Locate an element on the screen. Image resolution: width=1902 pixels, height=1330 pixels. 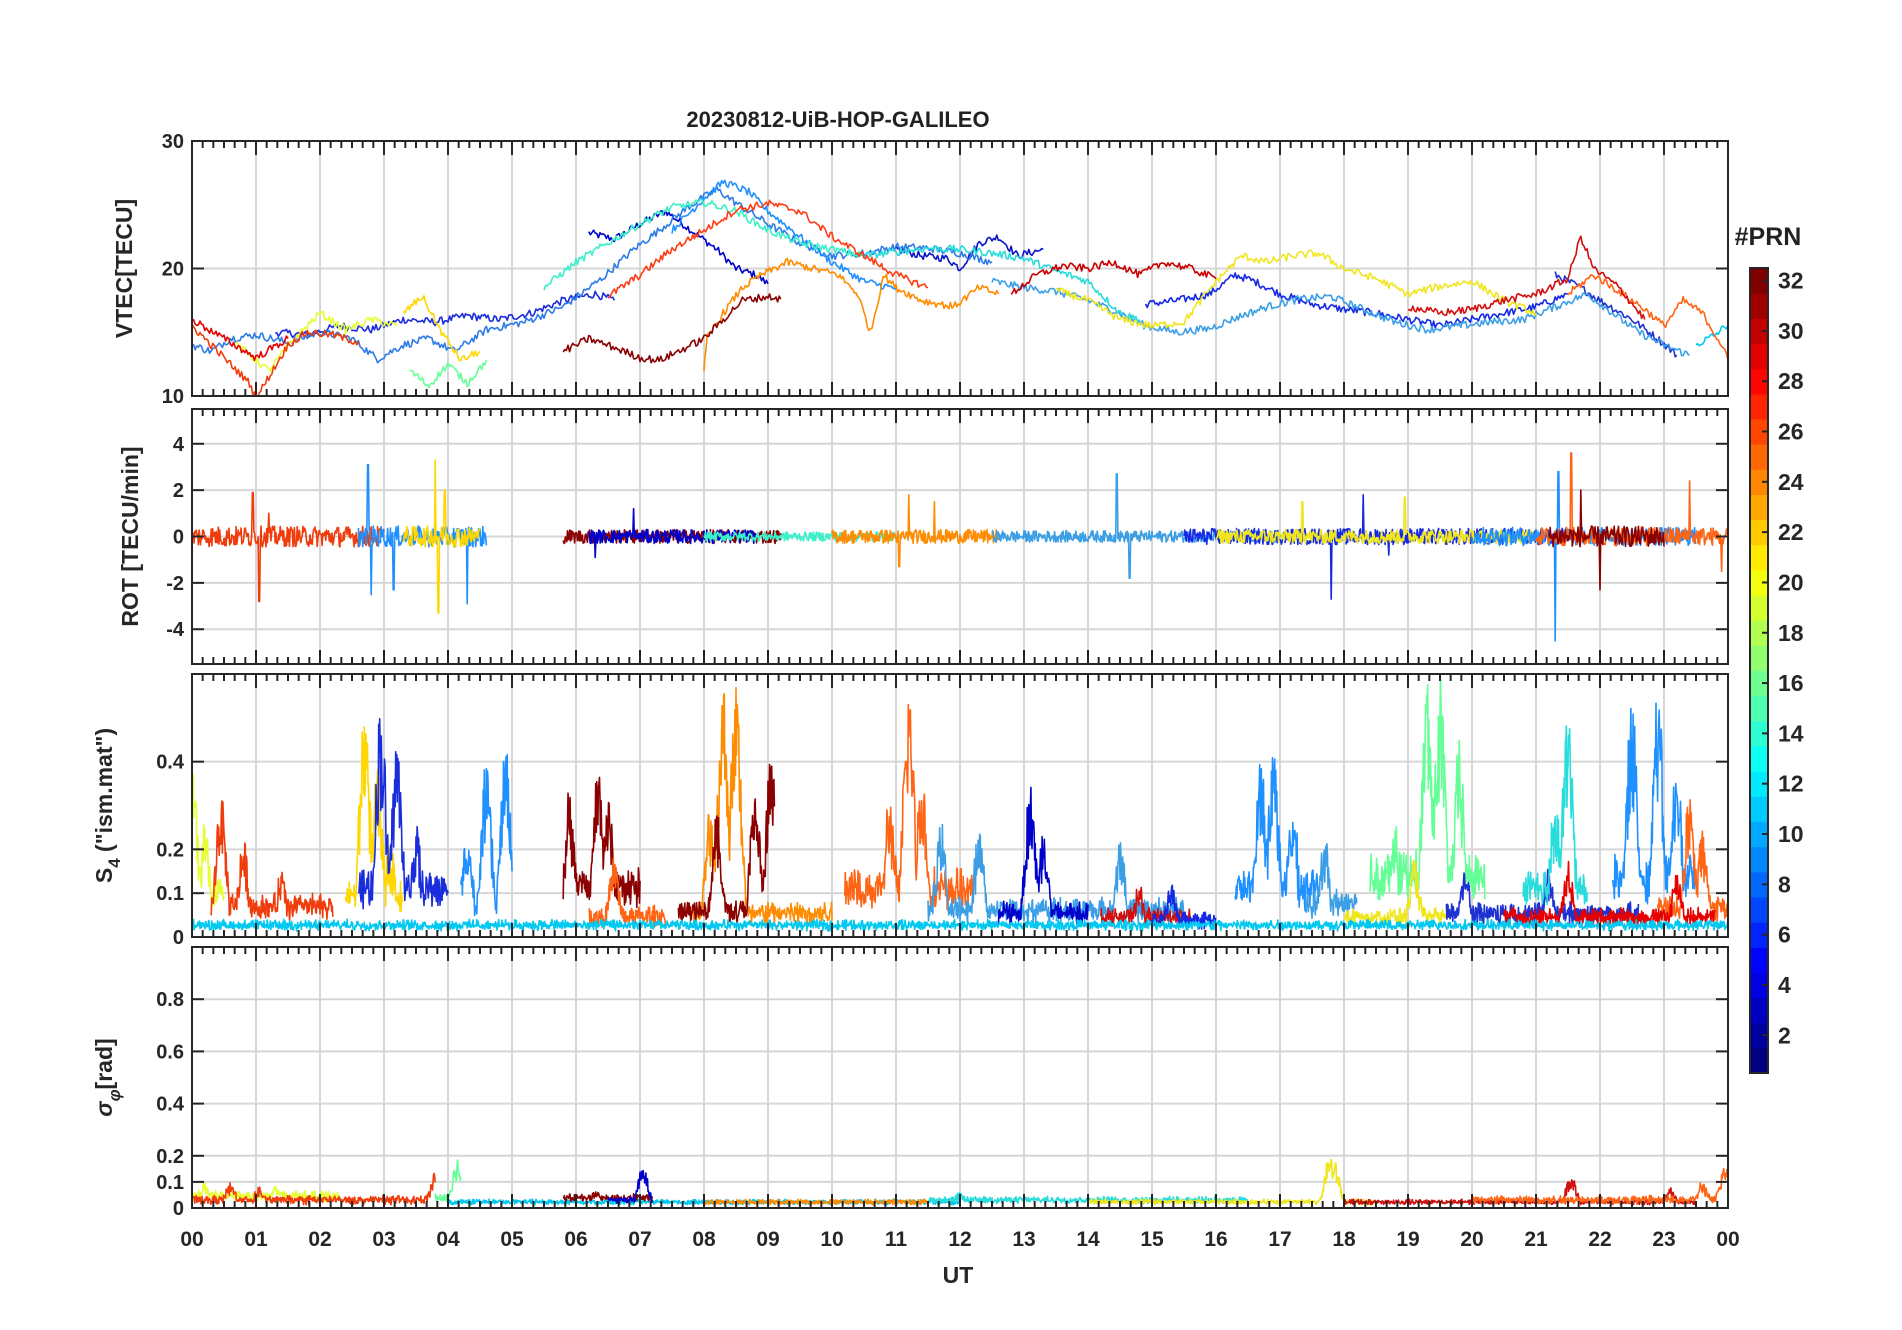
series-s4-prn-11-evening- is located at coordinates (1331, 881).